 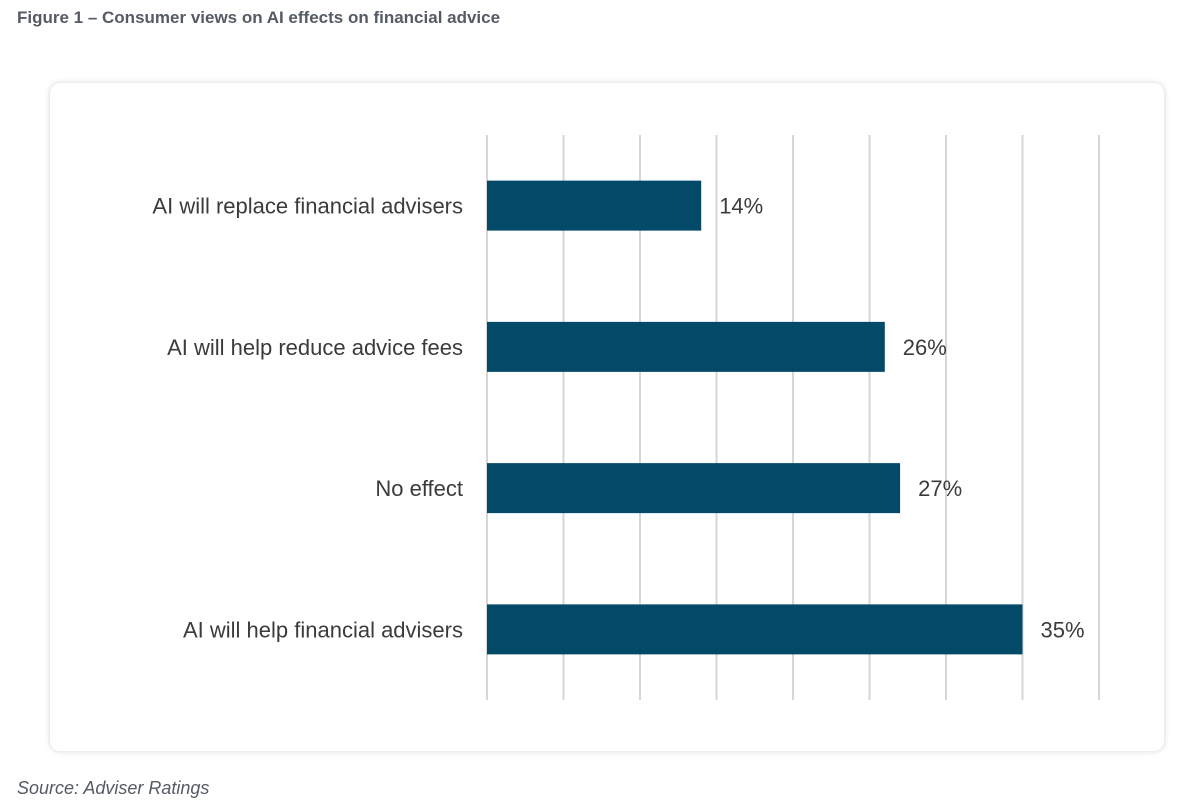 I want to click on data-label: 26%, so click(x=925, y=347).